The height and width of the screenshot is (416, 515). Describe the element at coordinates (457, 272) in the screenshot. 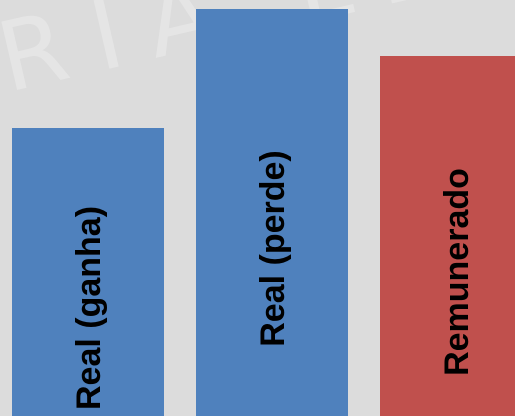

I see `bar-label: Remunerado` at that location.